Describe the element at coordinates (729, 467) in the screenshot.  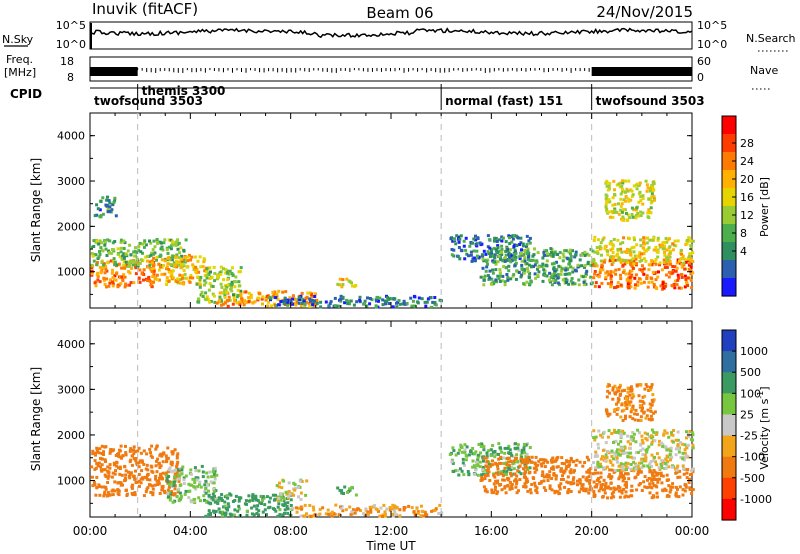
I see `colorbar-swatch` at that location.